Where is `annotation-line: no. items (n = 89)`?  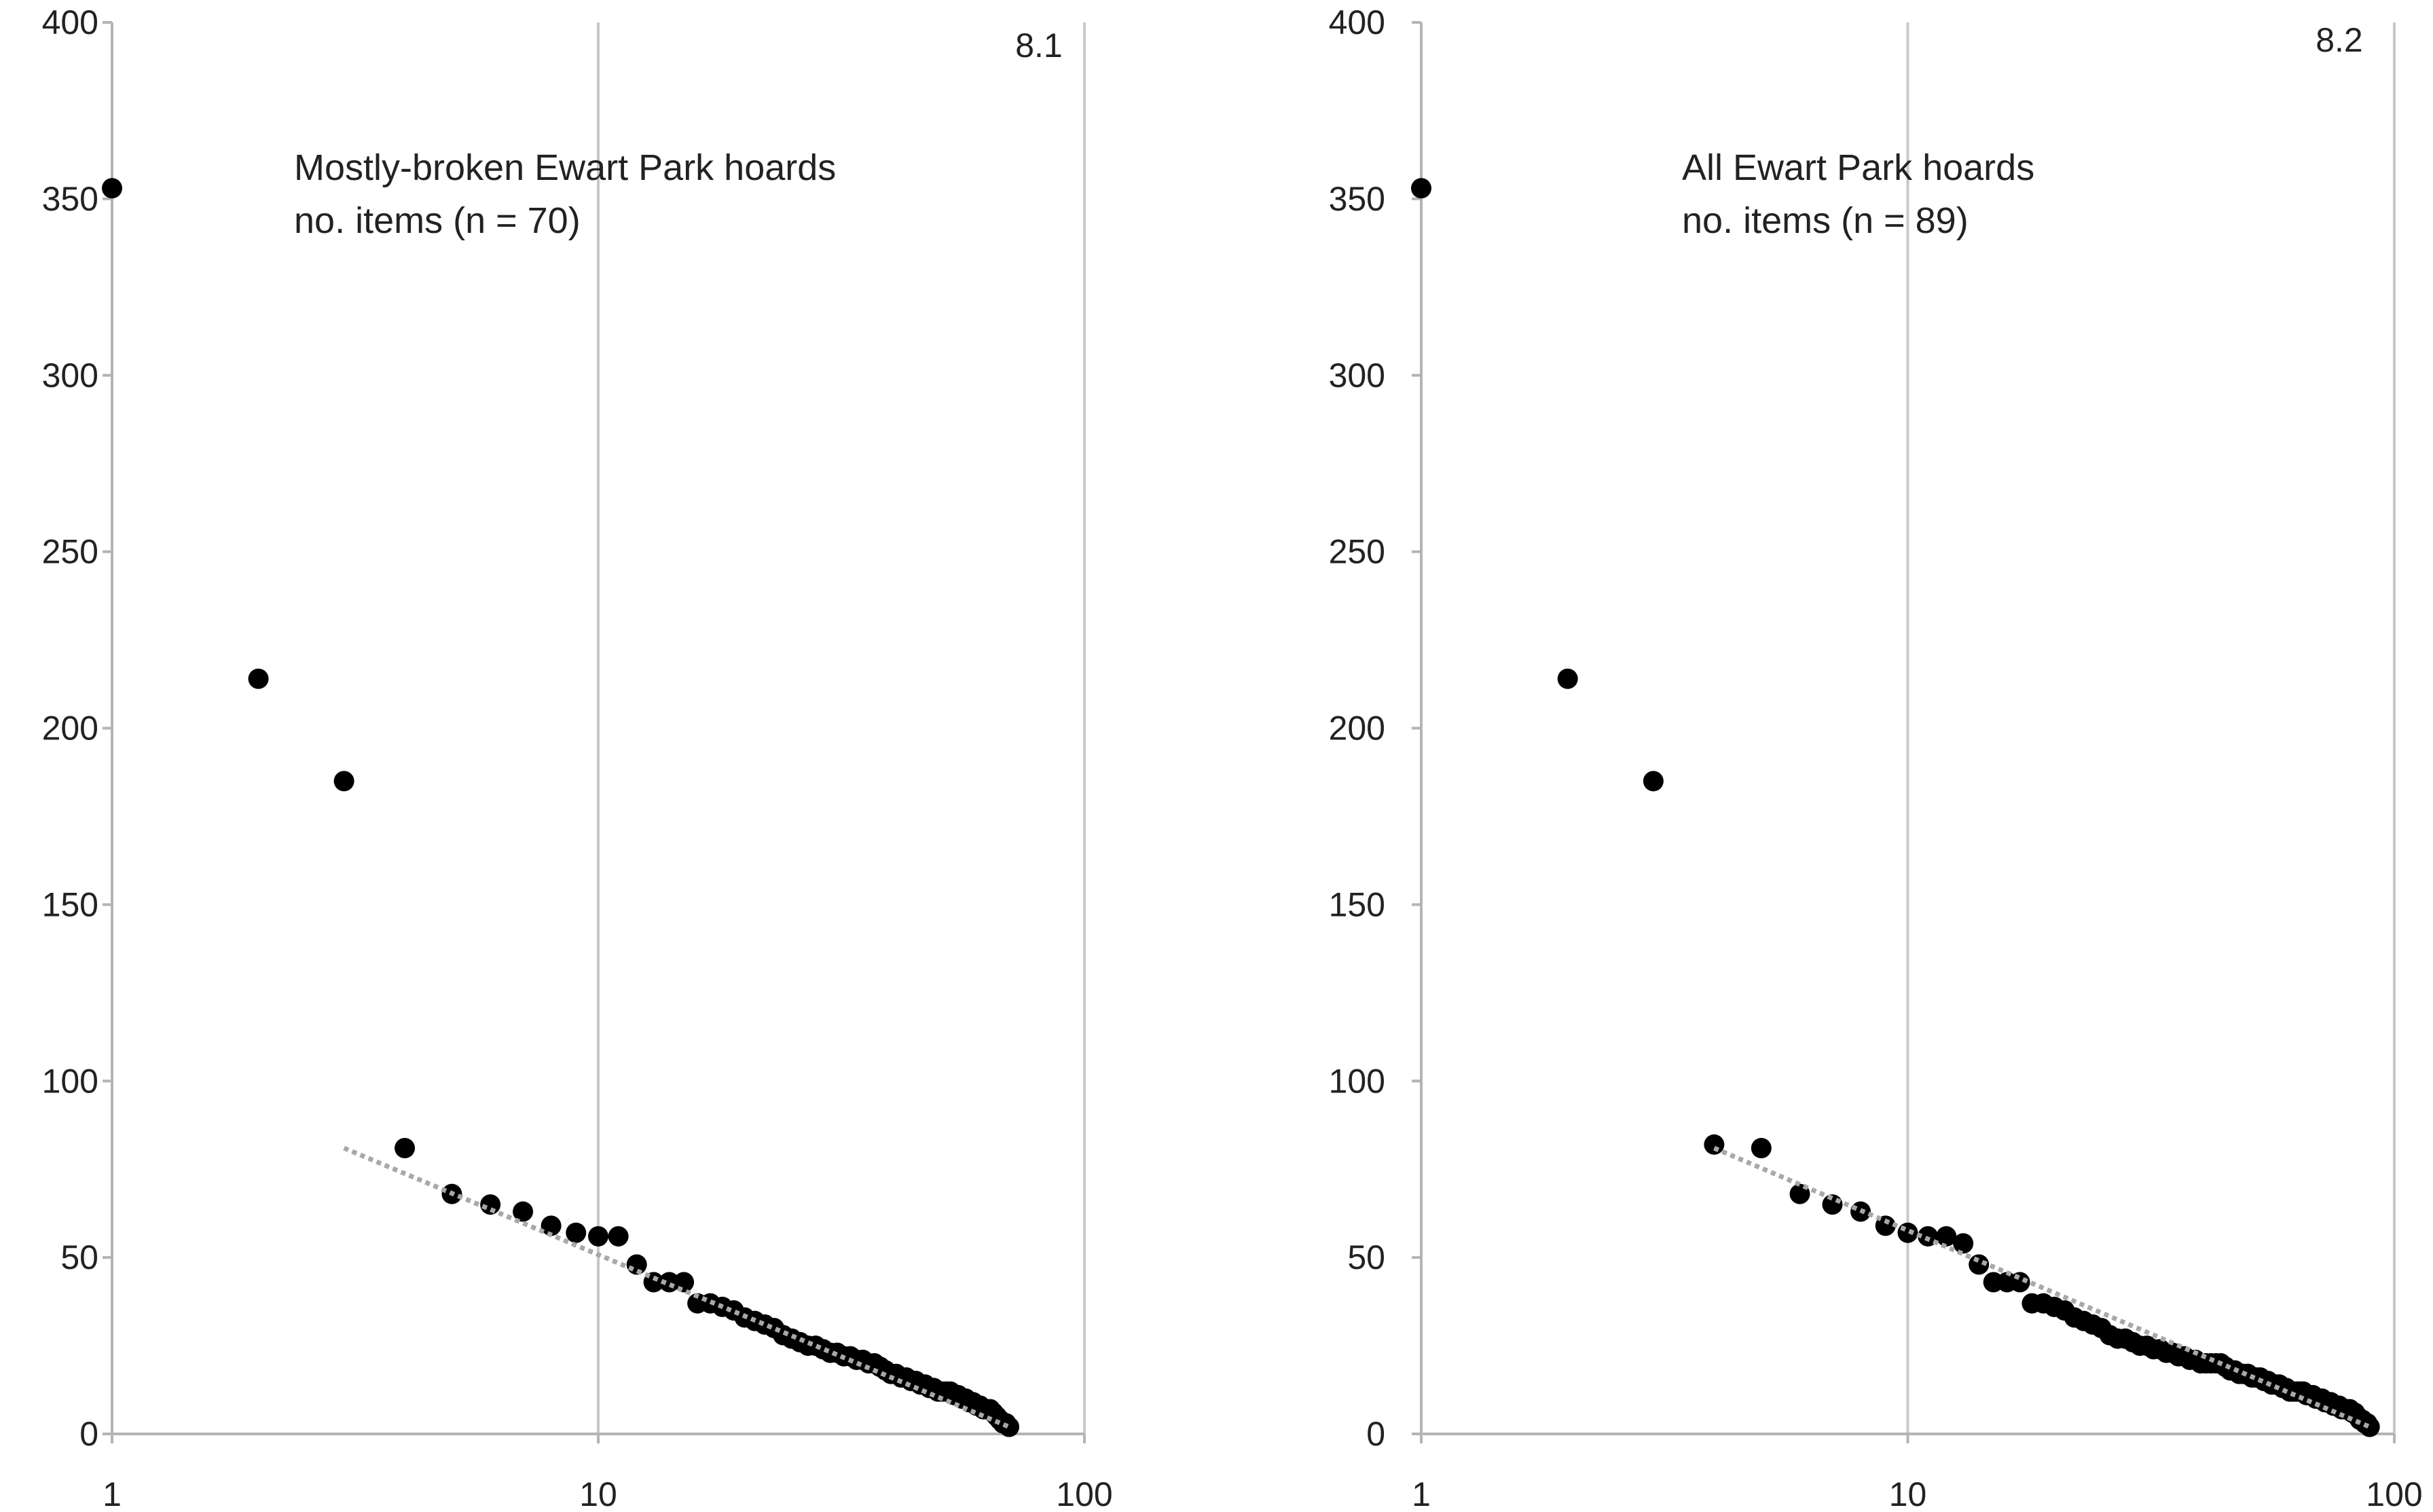 annotation-line: no. items (n = 89) is located at coordinates (1825, 220).